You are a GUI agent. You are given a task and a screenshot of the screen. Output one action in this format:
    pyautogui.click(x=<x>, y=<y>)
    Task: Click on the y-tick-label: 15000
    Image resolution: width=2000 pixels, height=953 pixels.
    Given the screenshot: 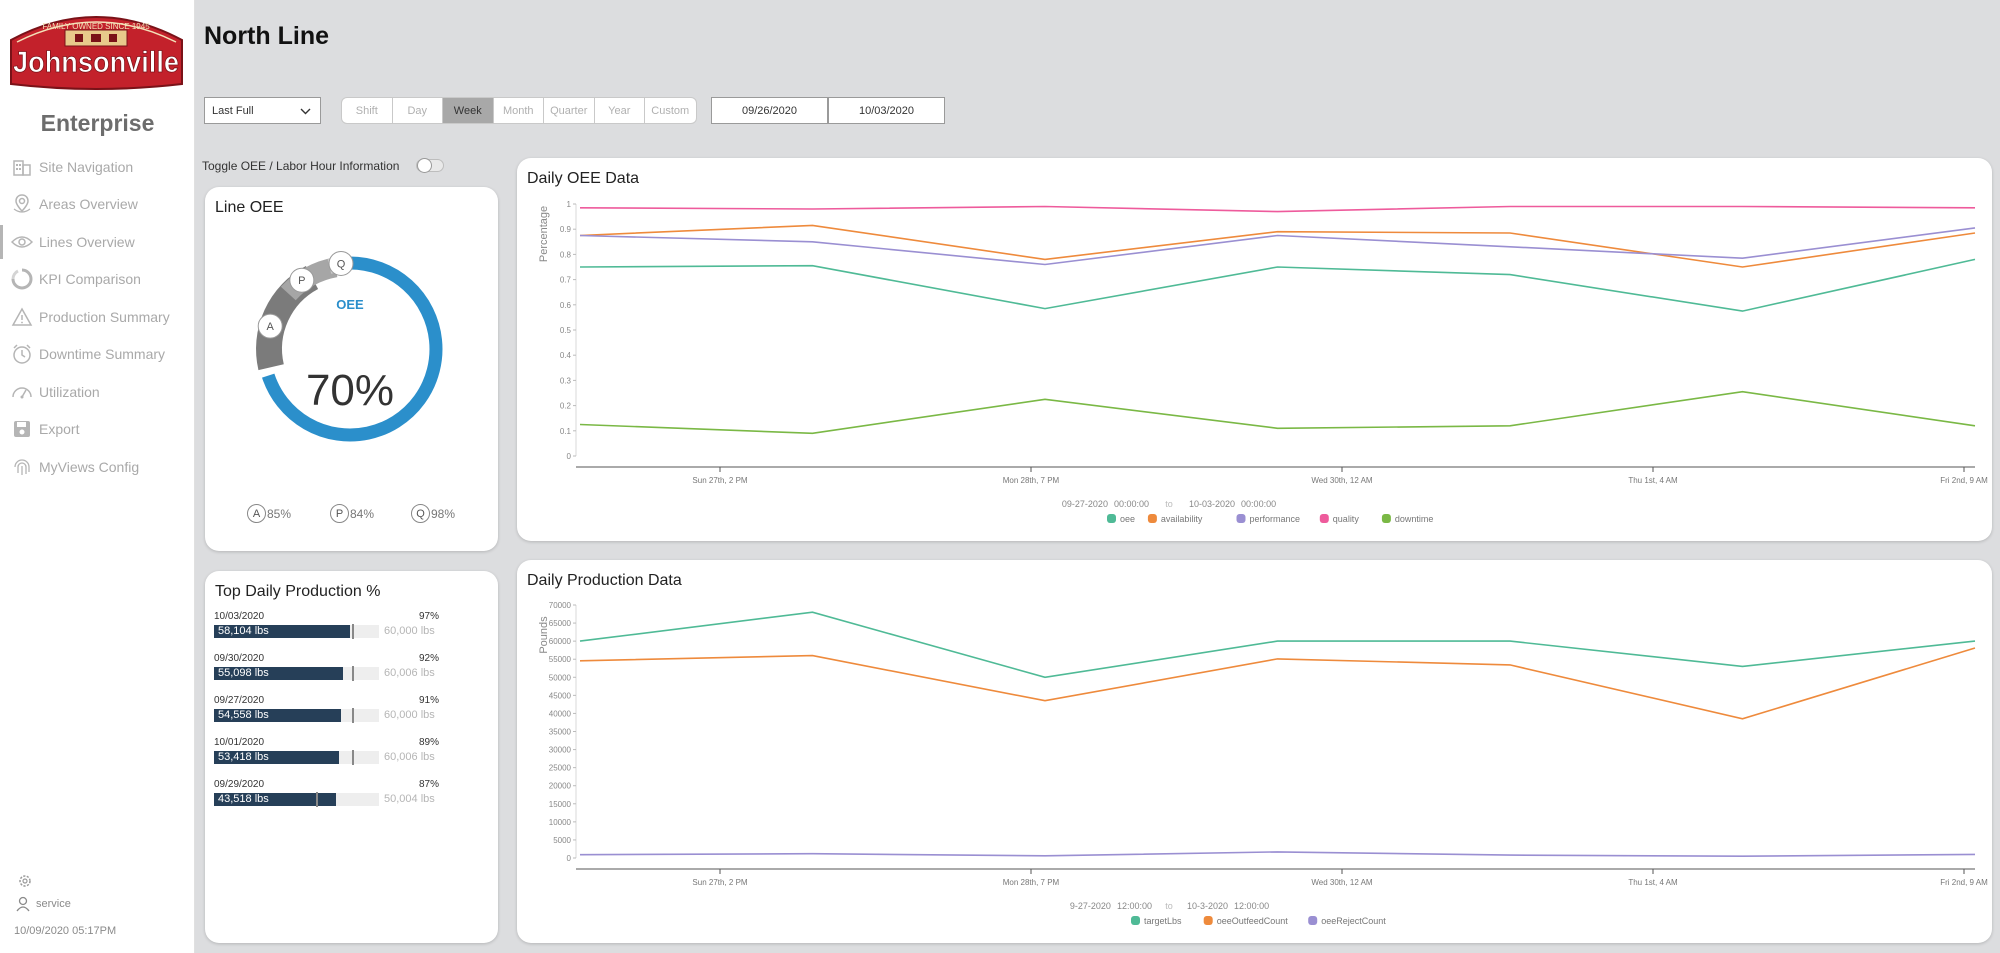 What is the action you would take?
    pyautogui.click(x=560, y=804)
    